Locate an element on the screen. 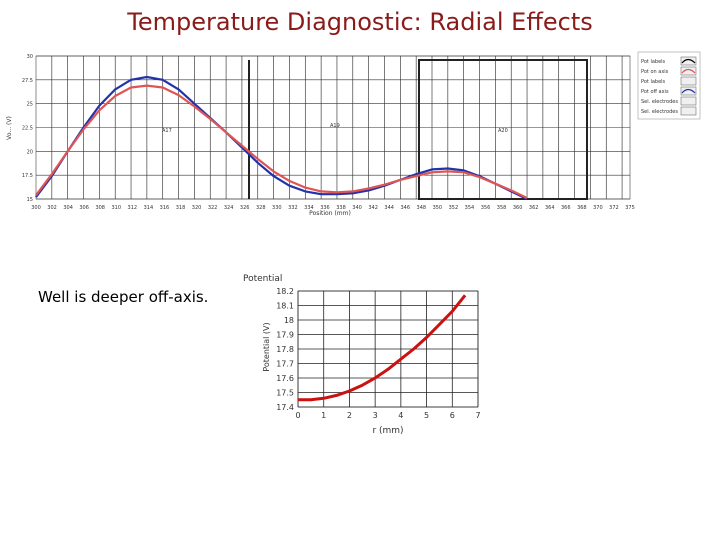 The height and width of the screenshot is (540, 720). top-x-tick-label: 326 is located at coordinates (245, 208).